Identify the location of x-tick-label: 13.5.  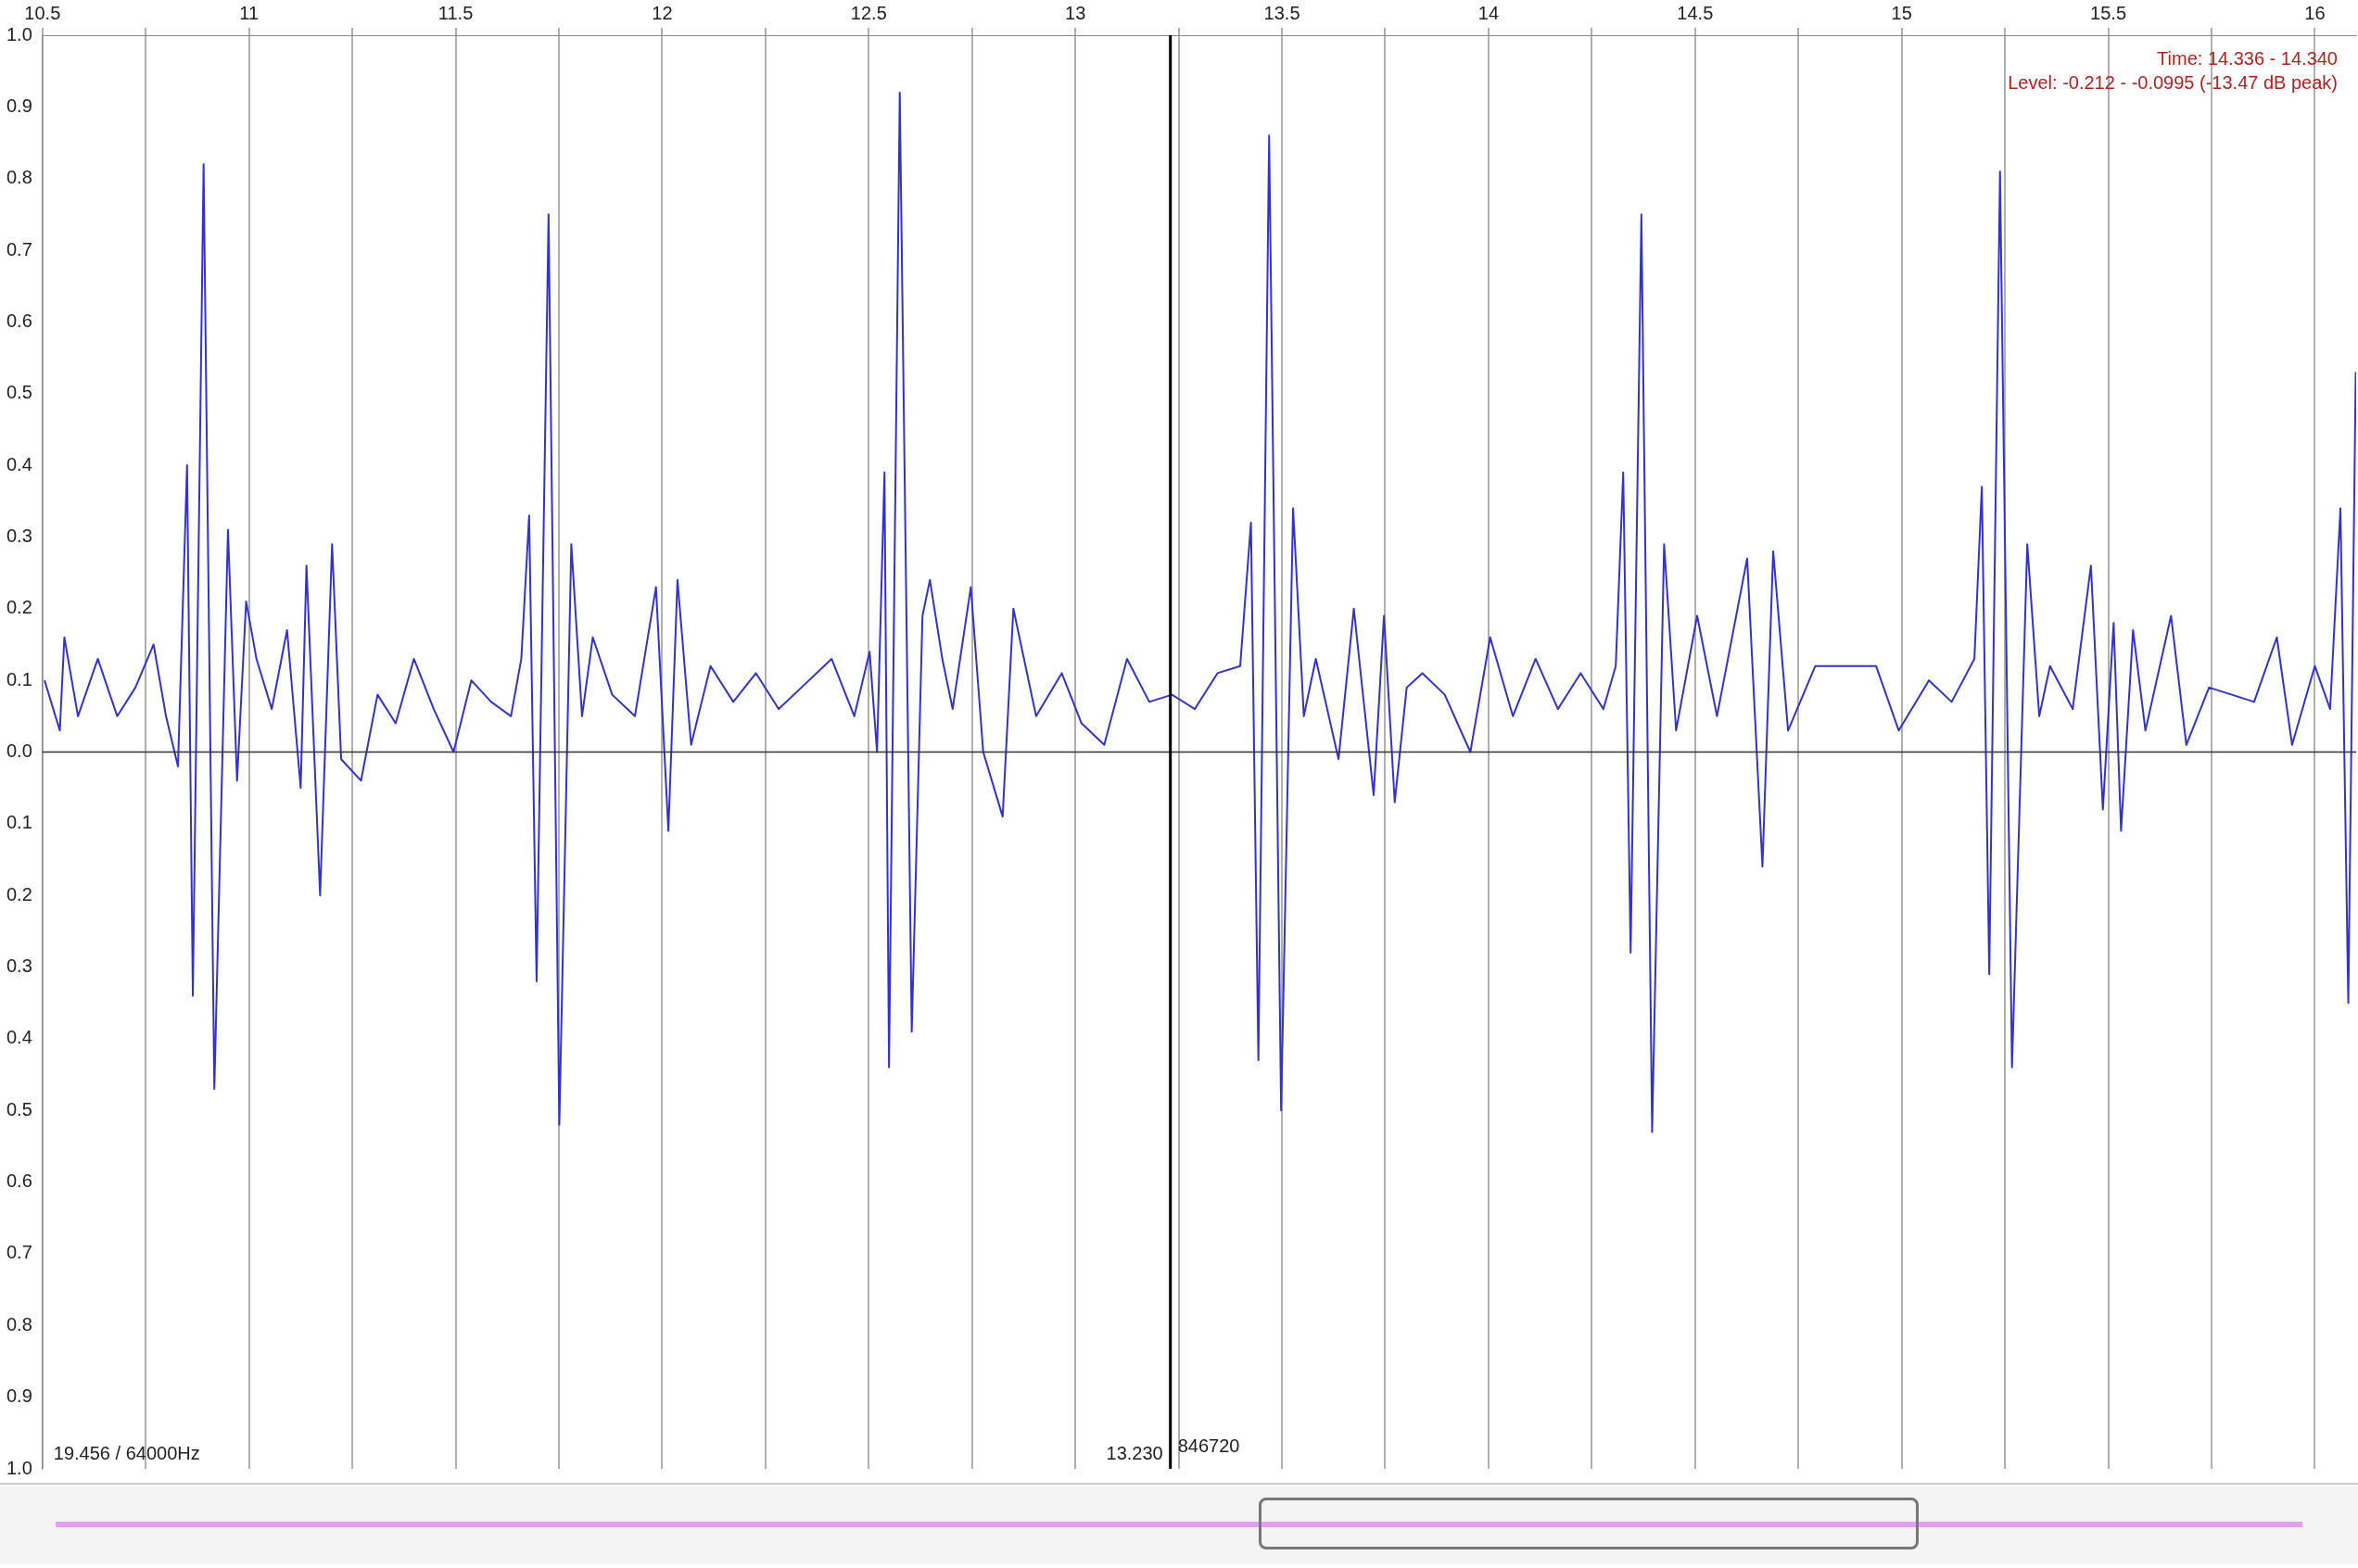
(1282, 12).